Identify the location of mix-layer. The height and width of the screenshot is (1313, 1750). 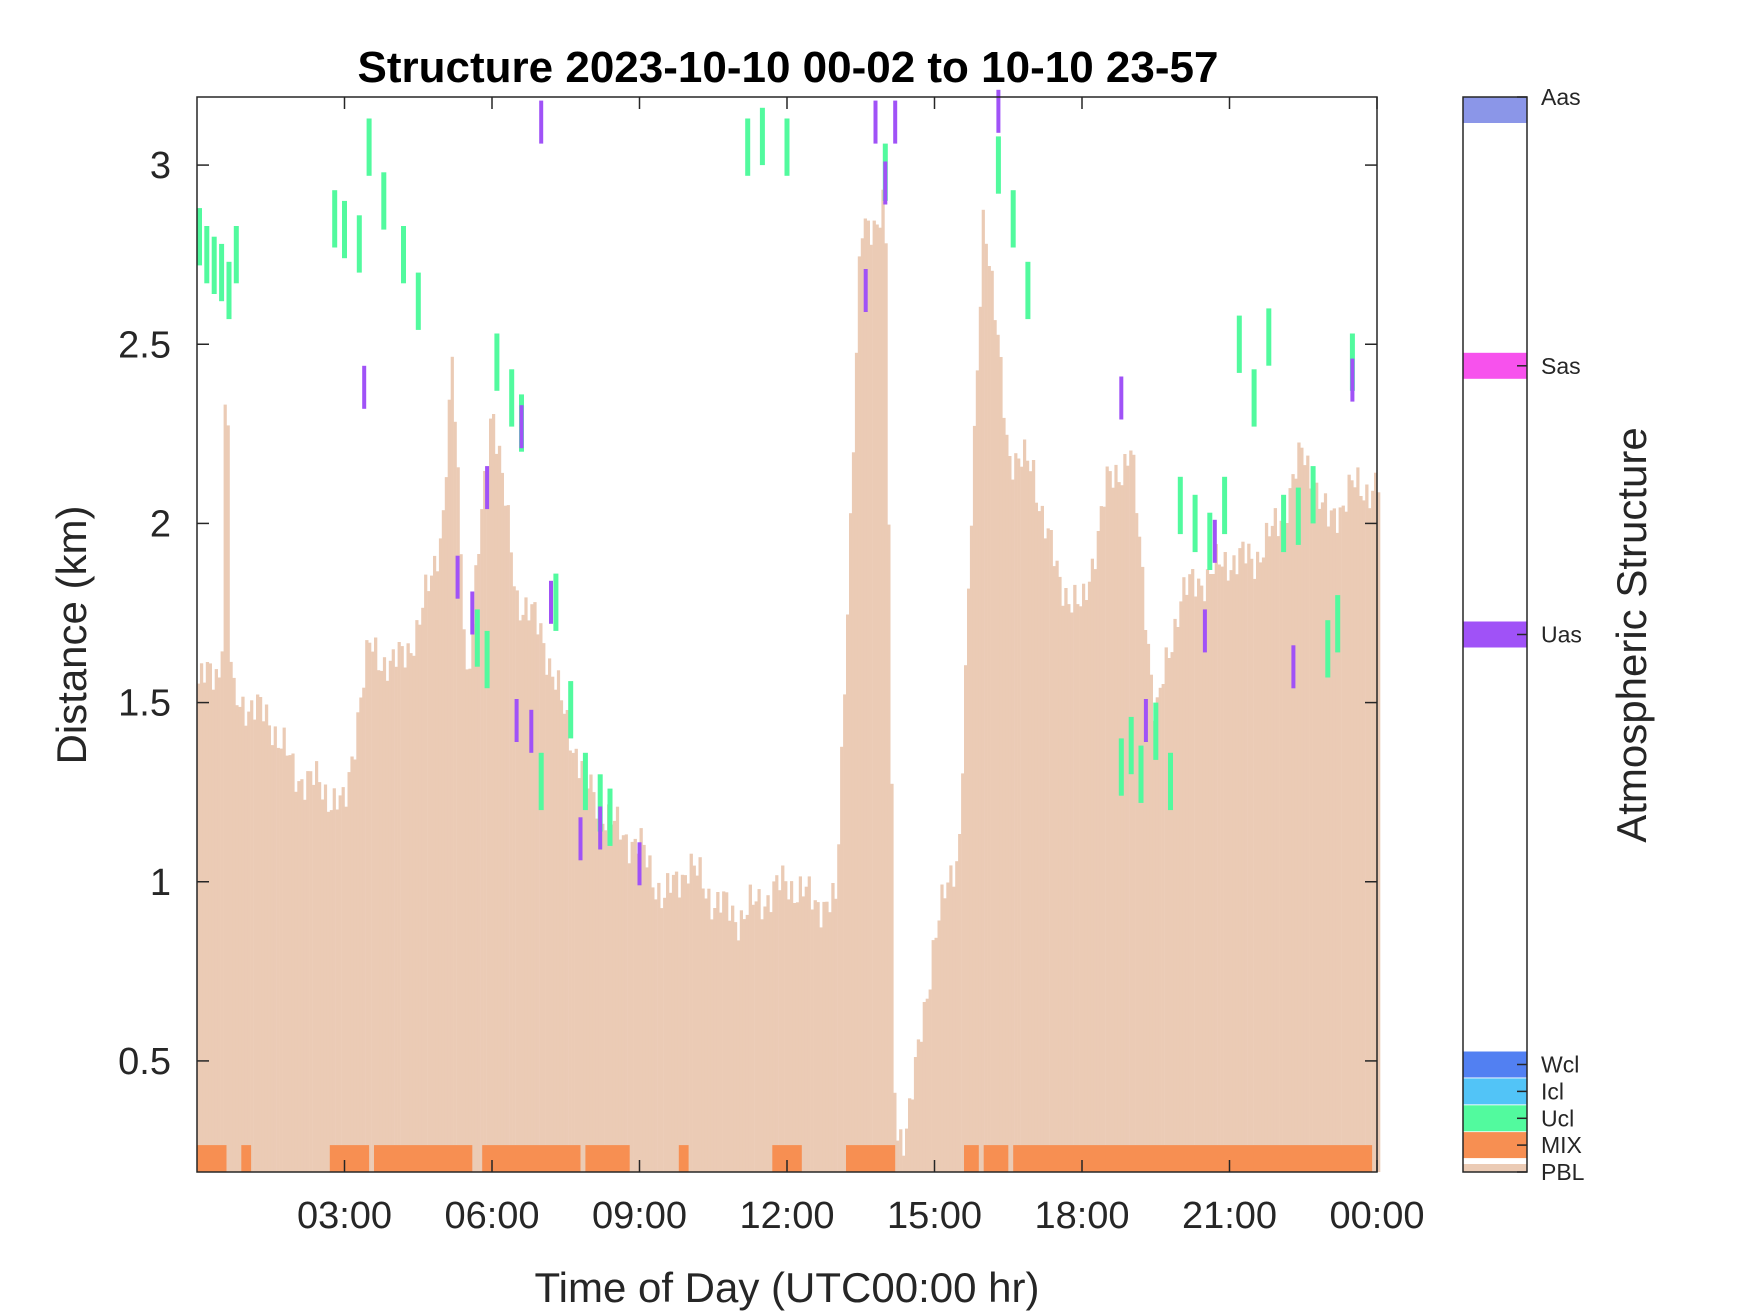
(785, 1158).